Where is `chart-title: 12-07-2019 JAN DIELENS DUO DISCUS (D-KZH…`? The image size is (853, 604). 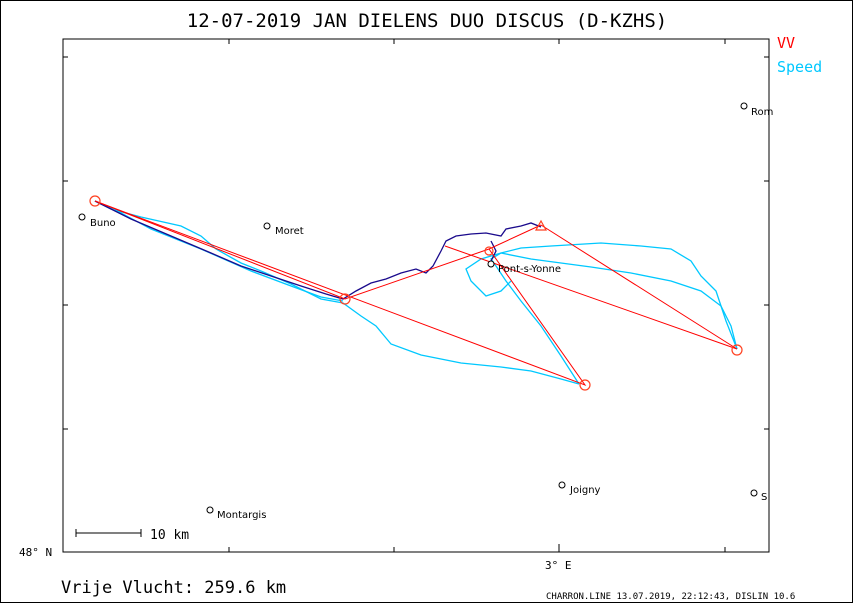 chart-title: 12-07-2019 JAN DIELENS DUO DISCUS (D-KZH… is located at coordinates (427, 21).